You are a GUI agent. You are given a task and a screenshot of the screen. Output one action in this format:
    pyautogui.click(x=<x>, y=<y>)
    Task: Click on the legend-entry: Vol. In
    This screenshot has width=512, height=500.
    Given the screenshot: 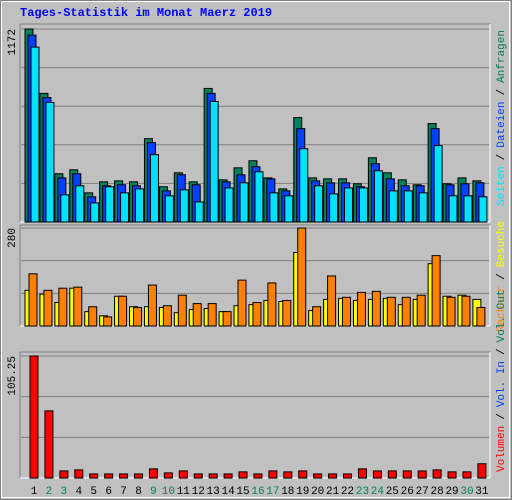 What is the action you would take?
    pyautogui.click(x=502, y=384)
    